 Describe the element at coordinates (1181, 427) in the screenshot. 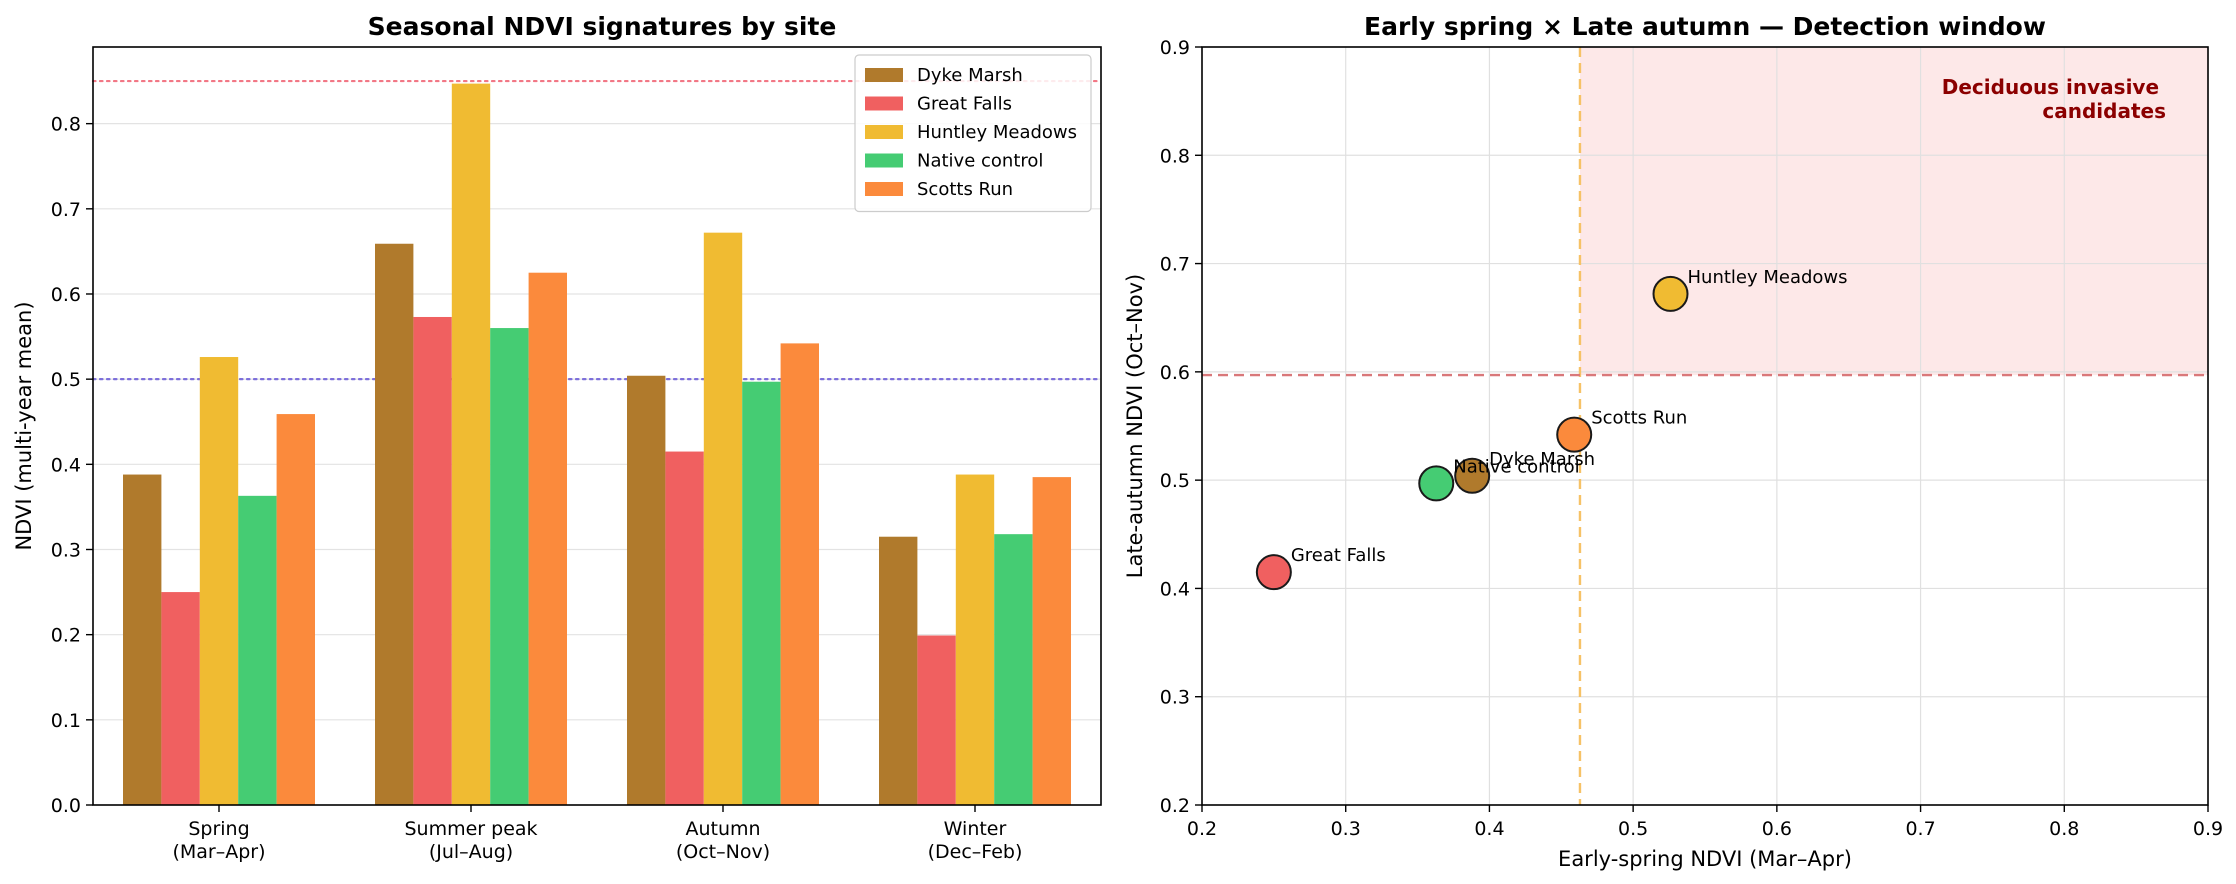

I see `scatter-chart-y-ticks: 0.2 0.3 0.4 0.5 0.6 0.7 0.8 0.9` at that location.